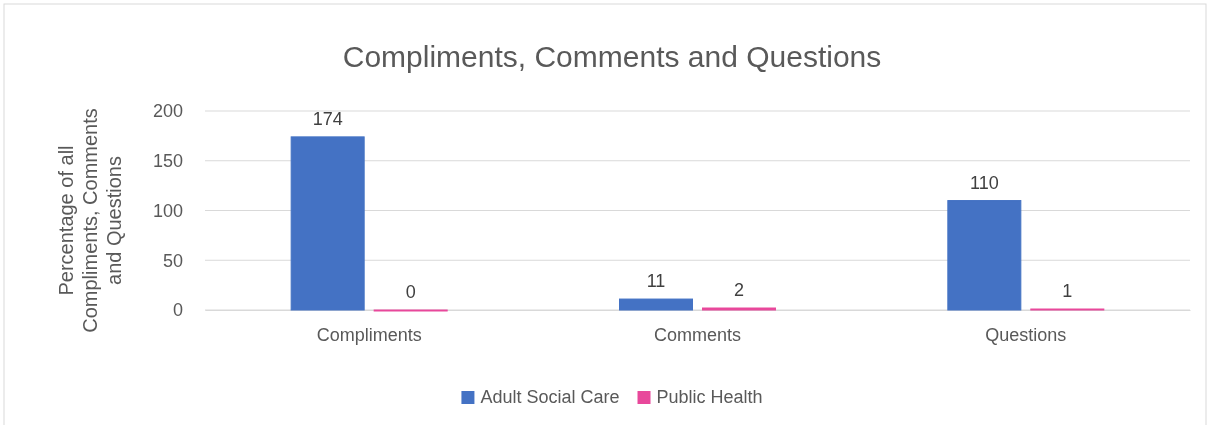 The image size is (1208, 425). I want to click on y-tick-label: 200, so click(167, 111).